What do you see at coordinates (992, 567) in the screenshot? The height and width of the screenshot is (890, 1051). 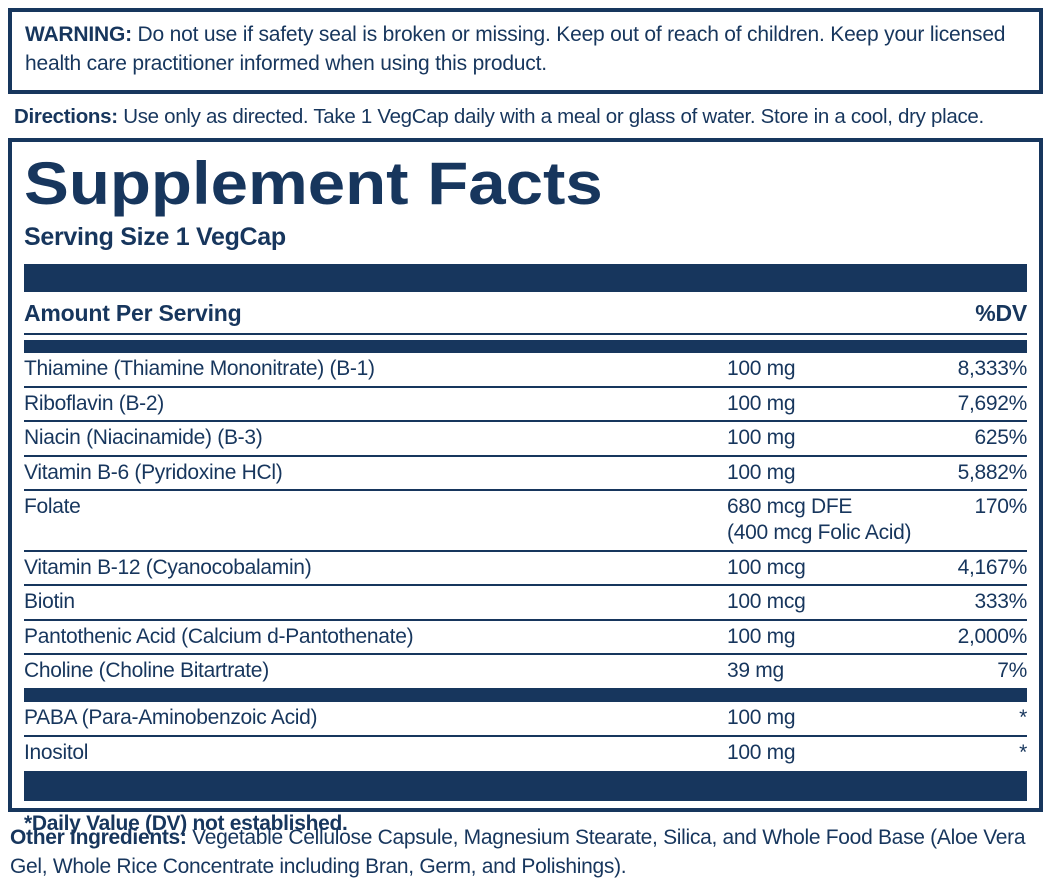 I see `nutrient-dv: 4,167%` at bounding box center [992, 567].